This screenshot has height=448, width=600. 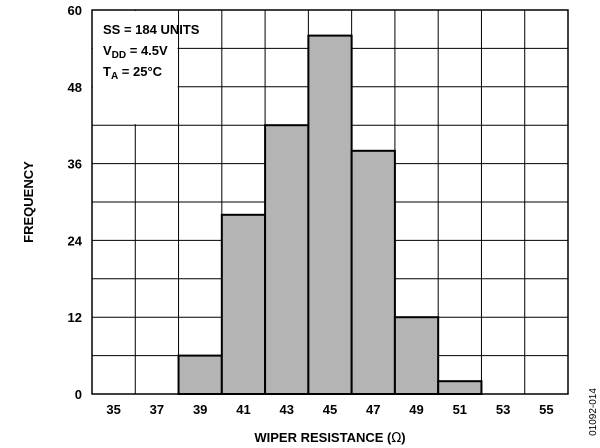 I want to click on y-tick-label: 48, so click(x=75, y=87).